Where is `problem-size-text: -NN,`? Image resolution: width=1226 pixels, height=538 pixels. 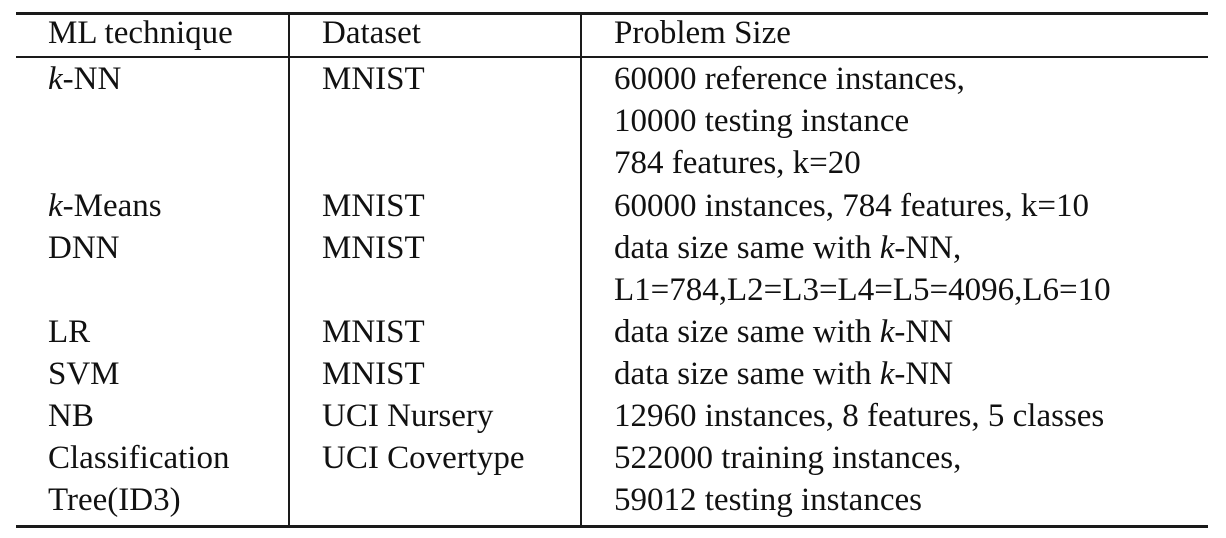
problem-size-text: -NN, is located at coordinates (928, 248).